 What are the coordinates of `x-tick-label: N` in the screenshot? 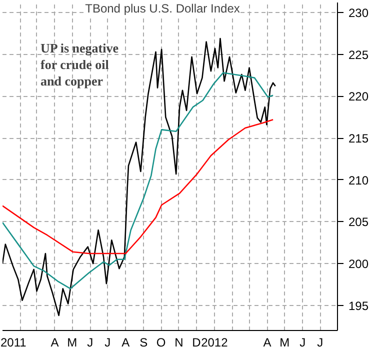 It's located at (179, 343).